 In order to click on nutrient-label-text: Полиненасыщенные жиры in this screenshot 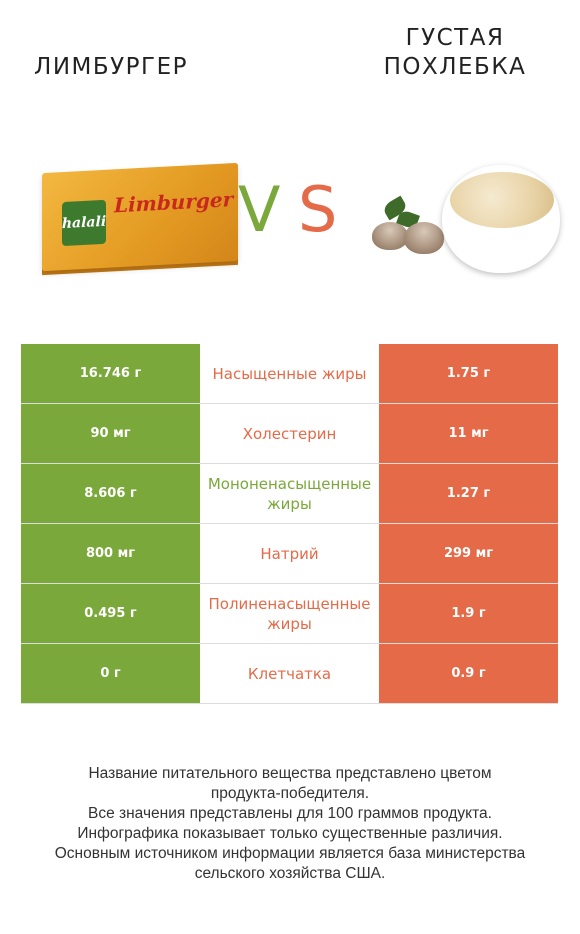, I will do `click(289, 613)`.